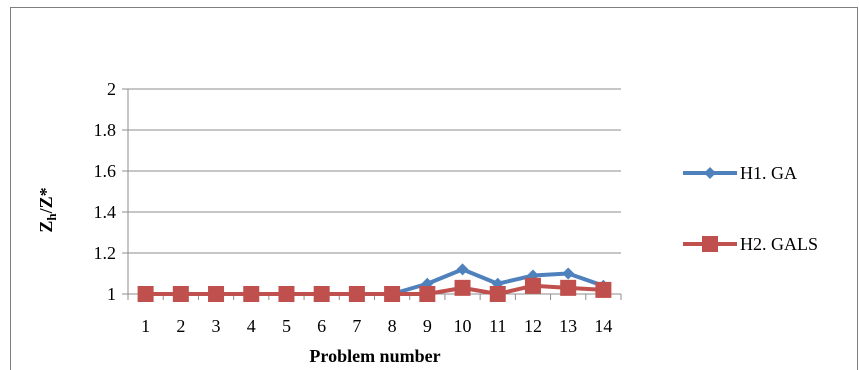 The width and height of the screenshot is (859, 370). I want to click on x-tick-label-3: 4, so click(251, 326).